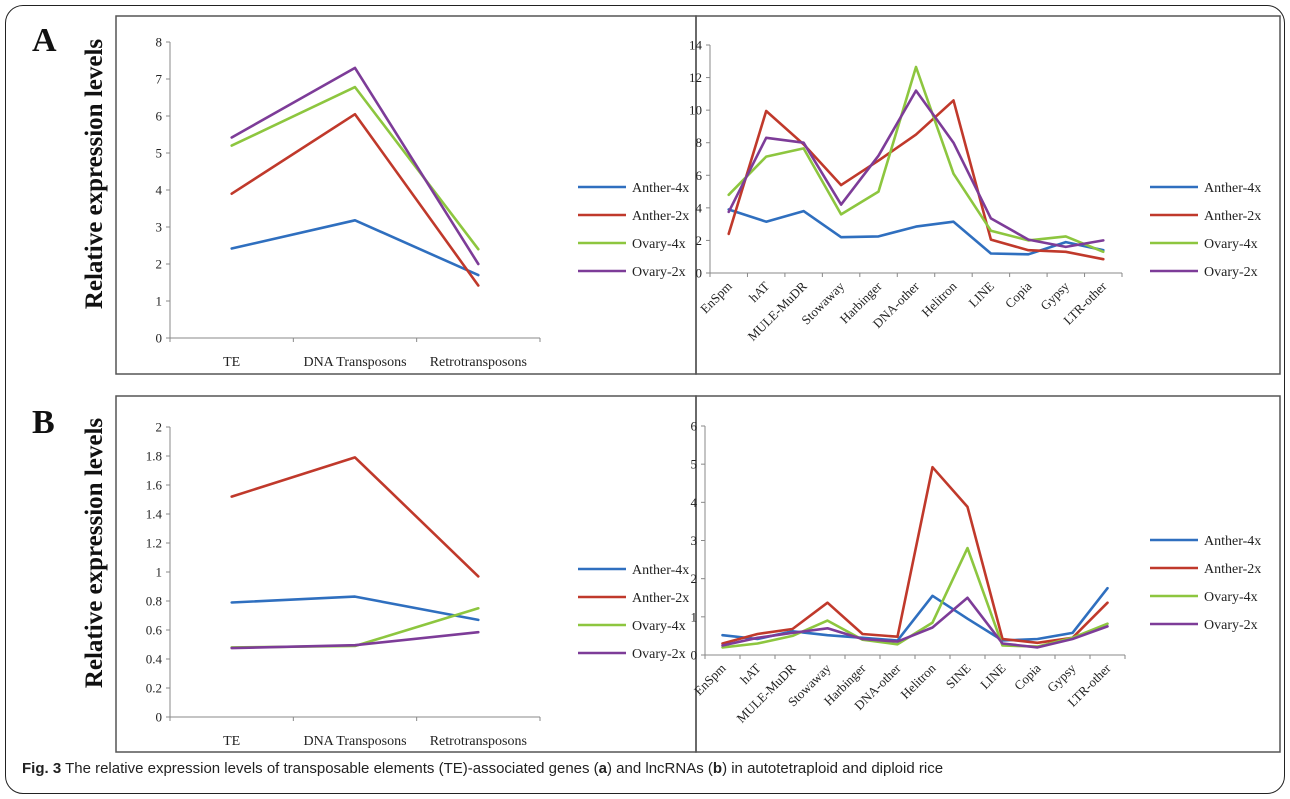 The image size is (1290, 799). Describe the element at coordinates (154, 688) in the screenshot. I see `y-tick-label: 0.2` at that location.